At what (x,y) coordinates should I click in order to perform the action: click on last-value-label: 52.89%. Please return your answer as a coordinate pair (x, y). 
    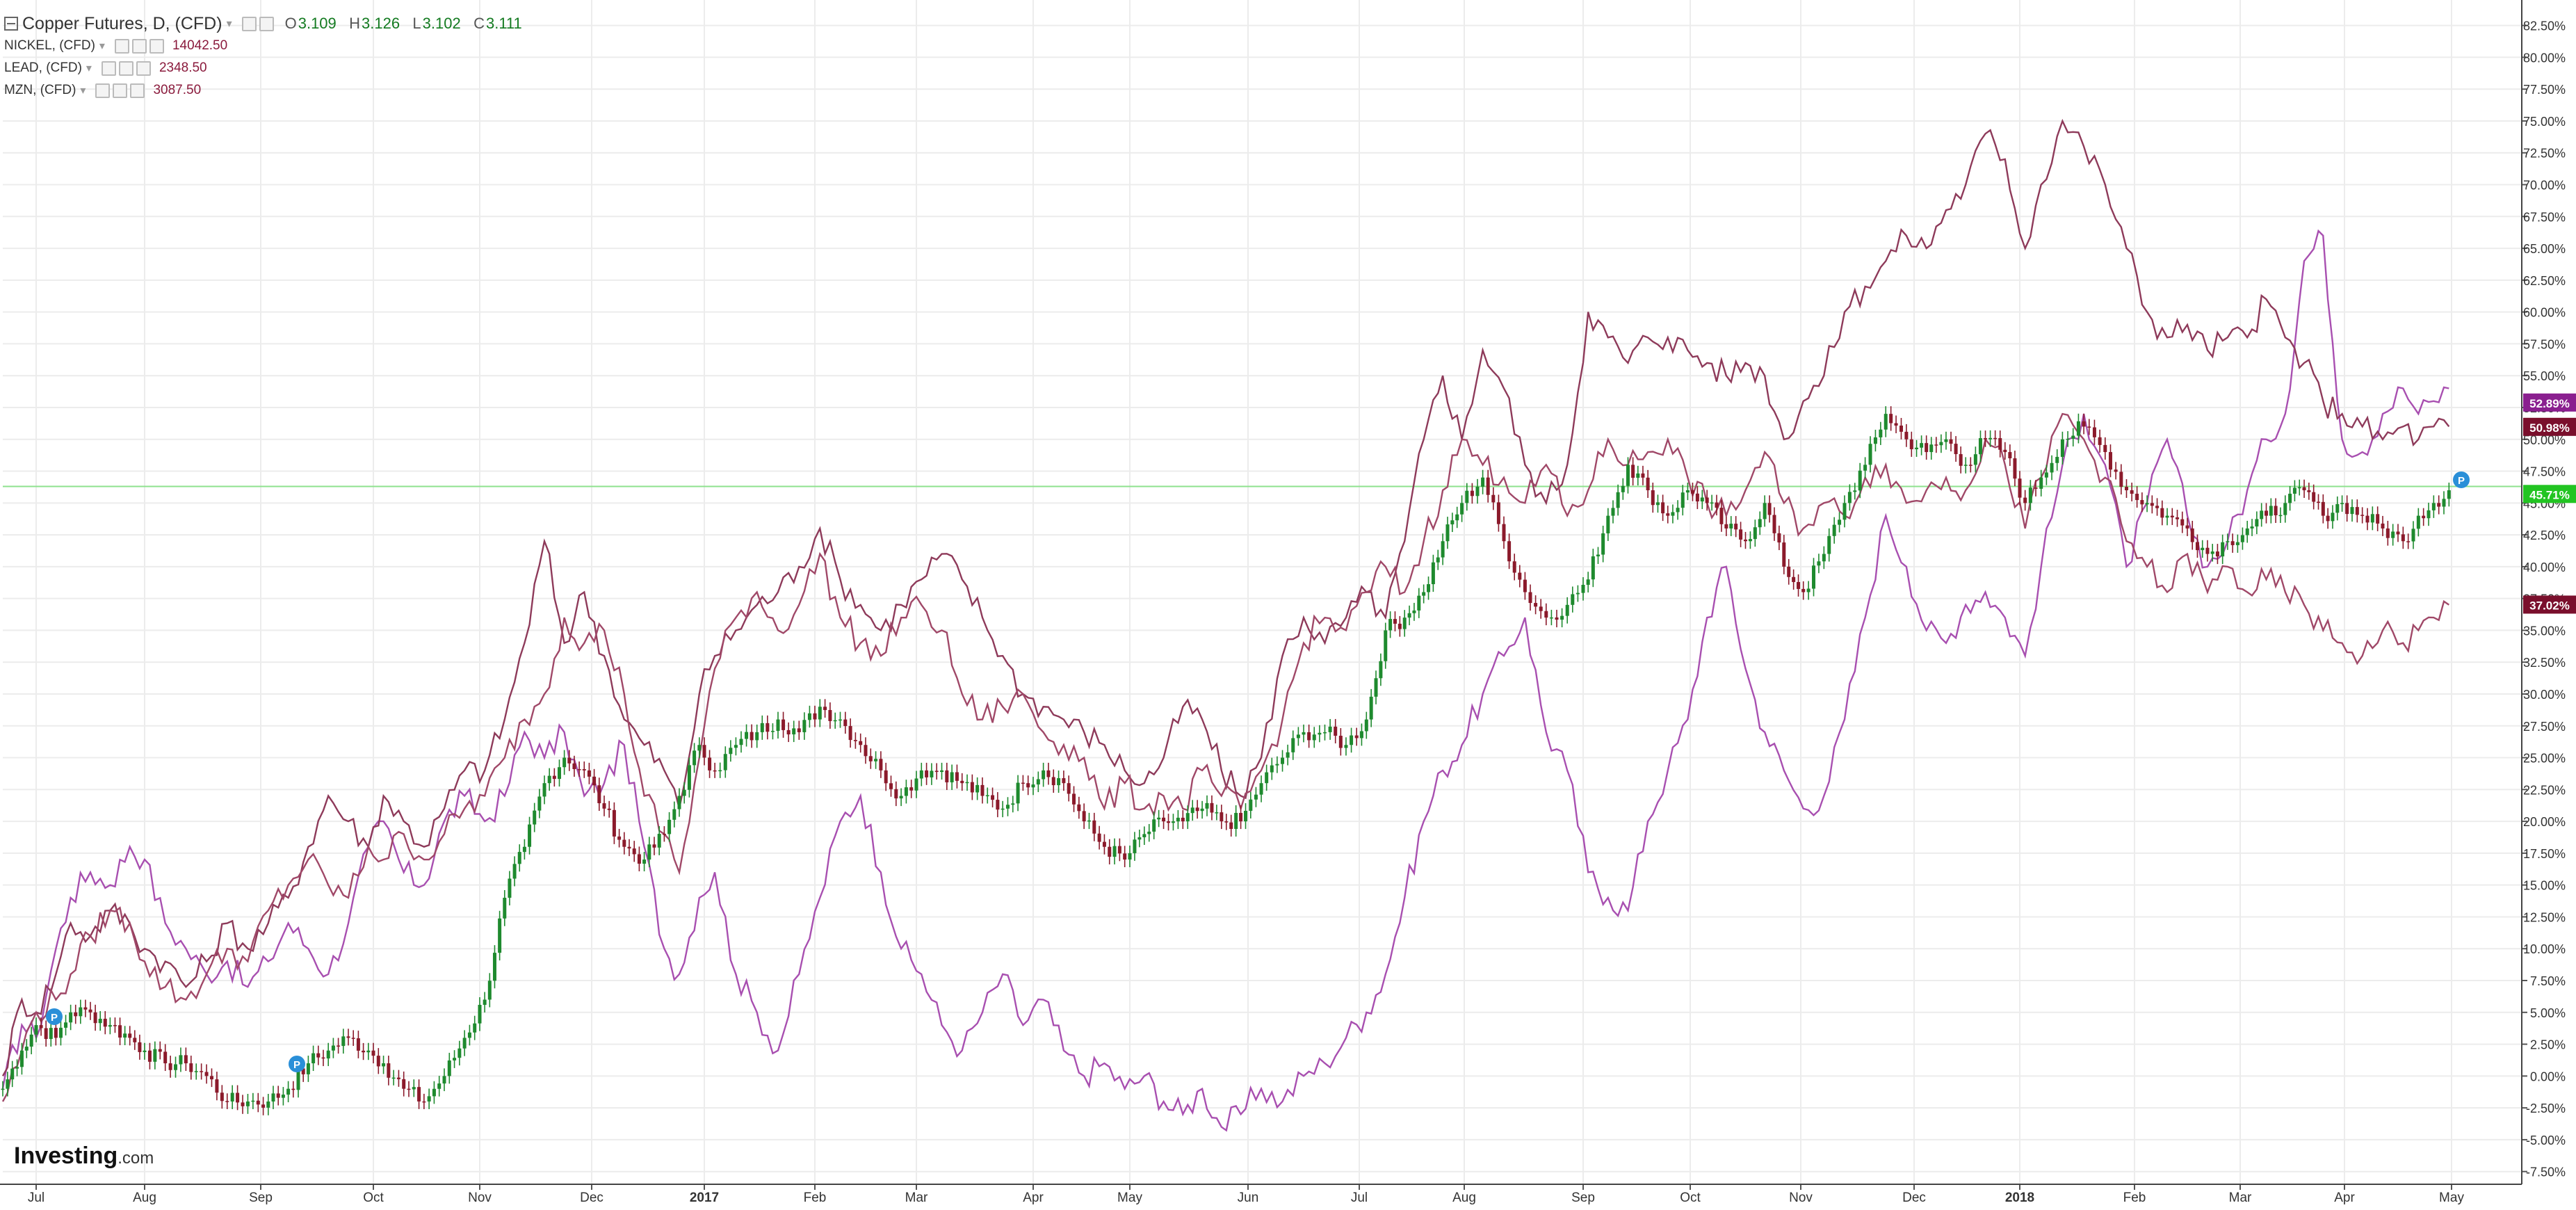
    Looking at the image, I should click on (2549, 403).